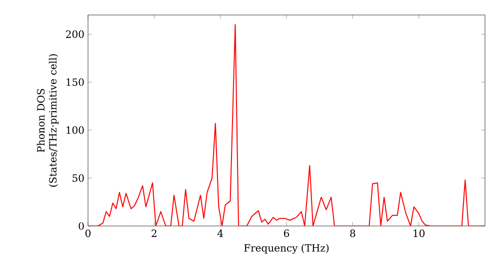 This screenshot has height=280, width=500. I want to click on x-tick-label: 4, so click(220, 233).